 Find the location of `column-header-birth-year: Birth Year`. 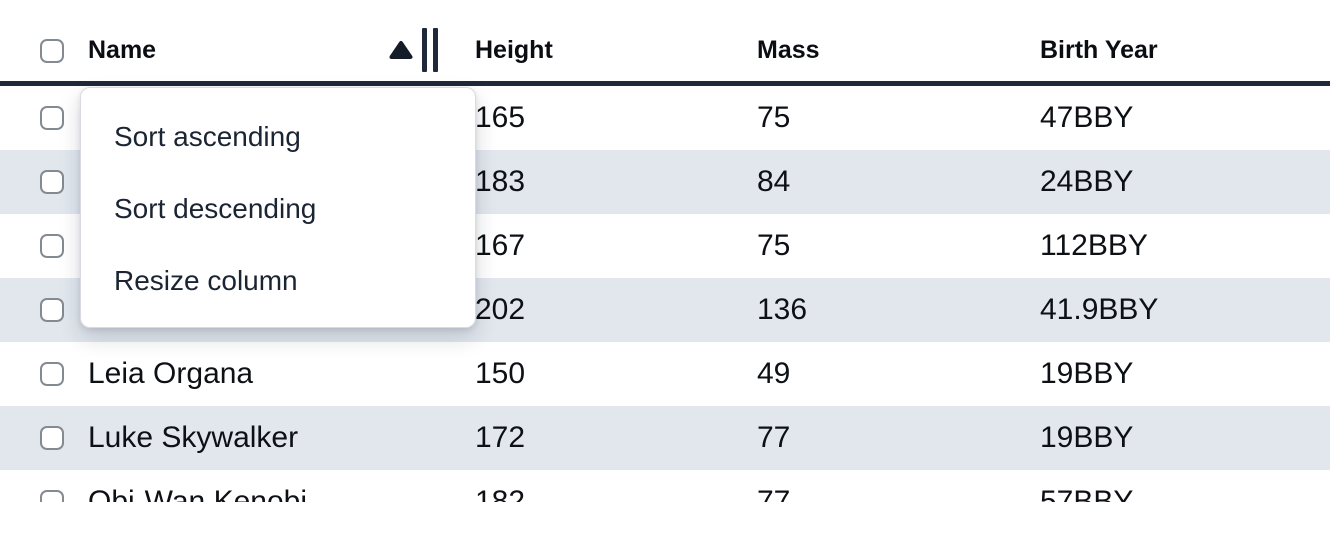

column-header-birth-year: Birth Year is located at coordinates (1185, 50).